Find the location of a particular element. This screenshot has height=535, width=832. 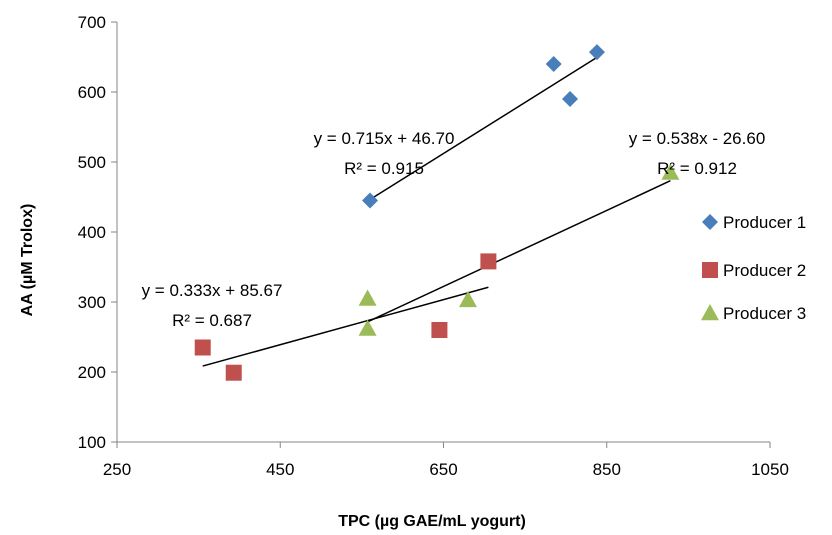

y-tick-label: 400 is located at coordinates (92, 232).